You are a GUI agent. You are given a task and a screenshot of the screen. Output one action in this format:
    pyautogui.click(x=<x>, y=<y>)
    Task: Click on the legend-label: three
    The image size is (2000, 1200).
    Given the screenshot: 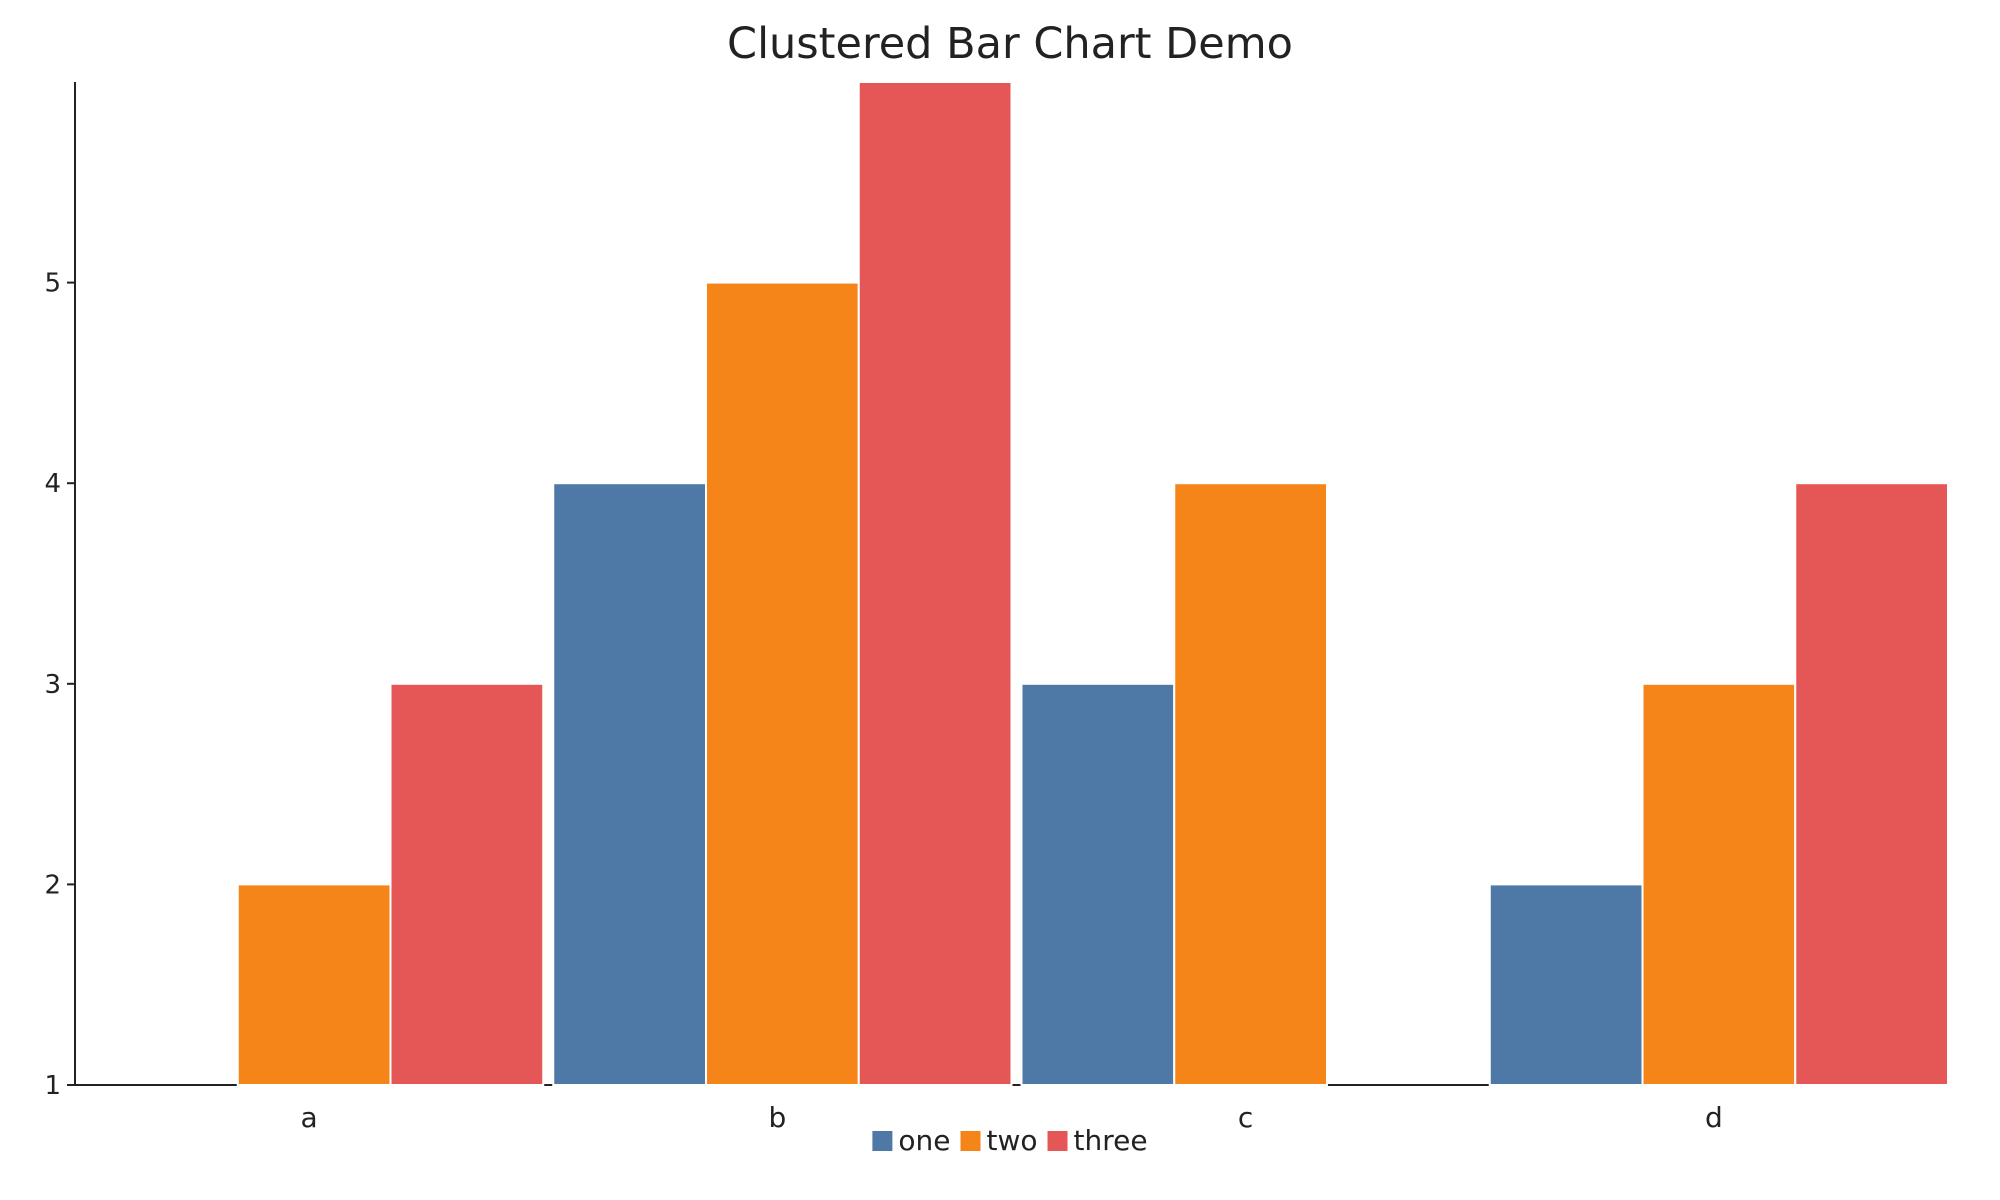 What is the action you would take?
    pyautogui.click(x=1111, y=1140)
    